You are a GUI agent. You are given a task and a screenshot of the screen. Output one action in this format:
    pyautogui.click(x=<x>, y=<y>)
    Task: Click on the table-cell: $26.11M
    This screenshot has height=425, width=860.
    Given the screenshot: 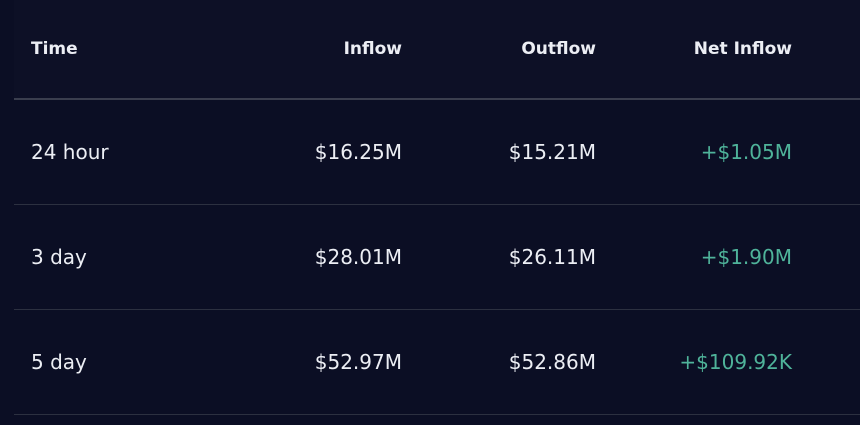 What is the action you would take?
    pyautogui.click(x=552, y=257)
    